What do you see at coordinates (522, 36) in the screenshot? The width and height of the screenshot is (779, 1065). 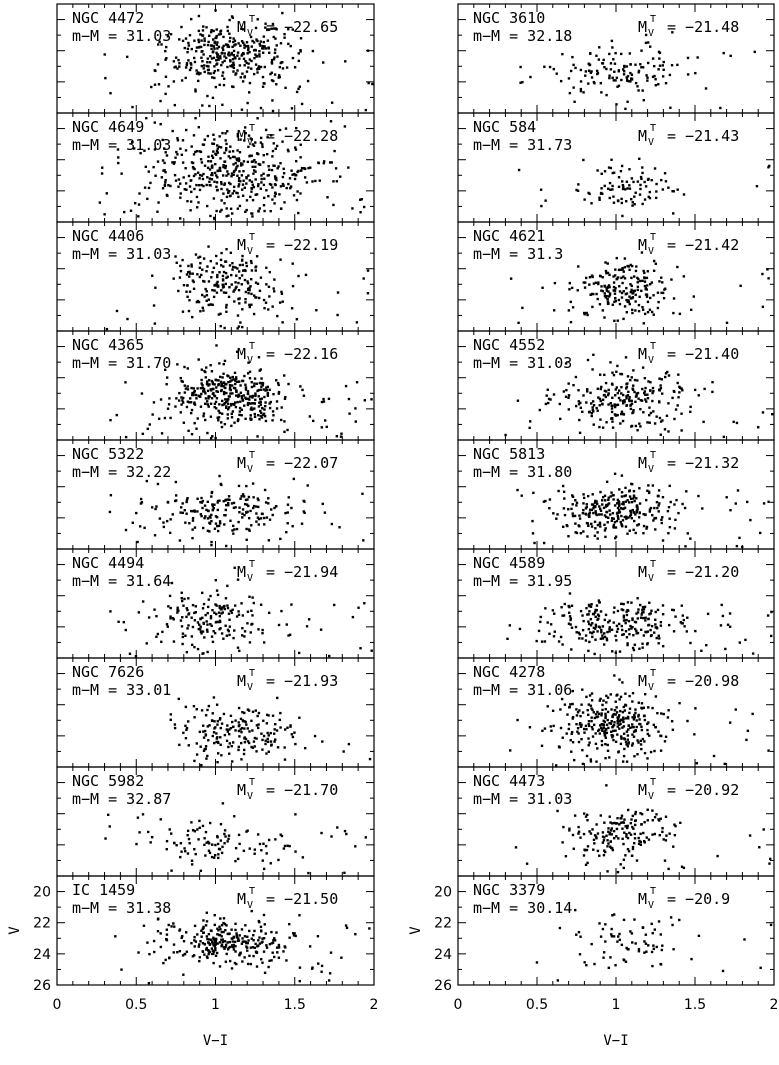 I see `distance-modulus: m−M = 32.18` at bounding box center [522, 36].